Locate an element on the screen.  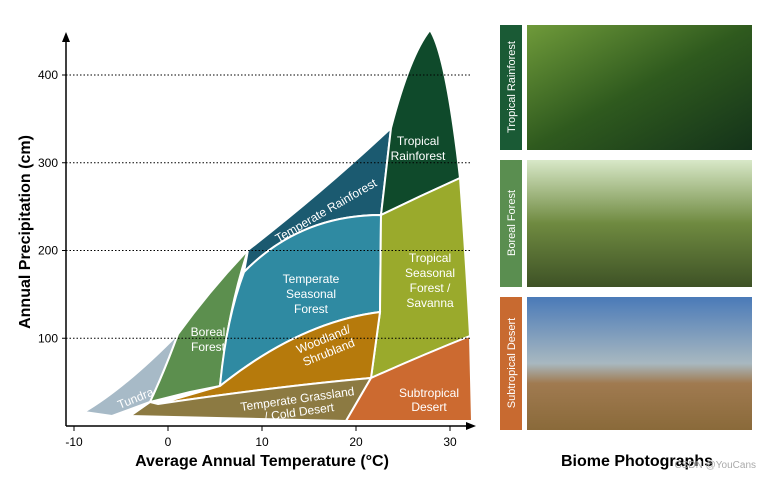
x-tick-label: 30 is located at coordinates (450, 442).